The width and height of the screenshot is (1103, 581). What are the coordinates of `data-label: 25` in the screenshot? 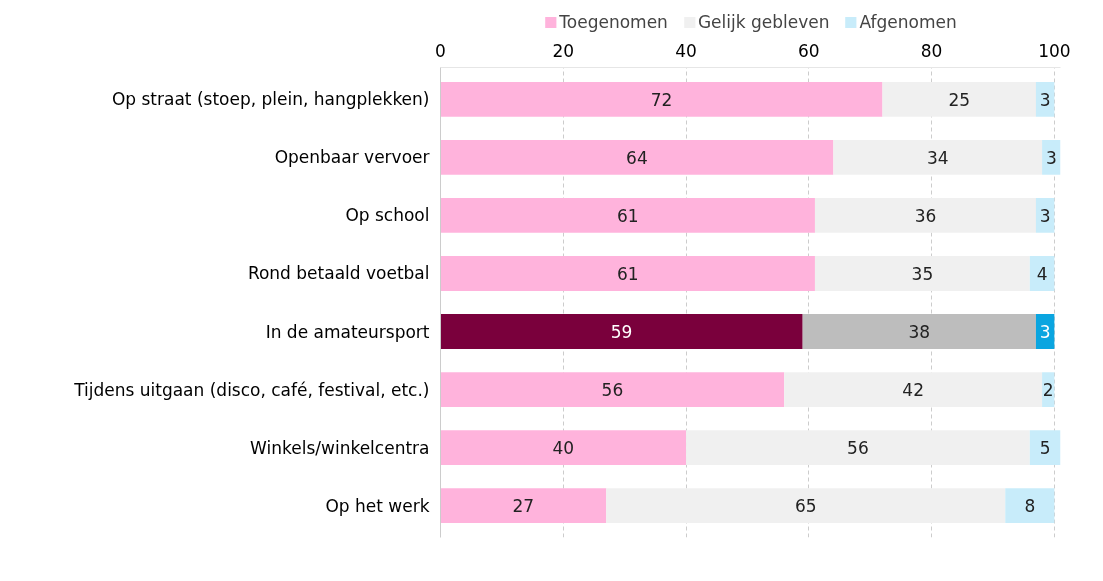 It's located at (959, 99).